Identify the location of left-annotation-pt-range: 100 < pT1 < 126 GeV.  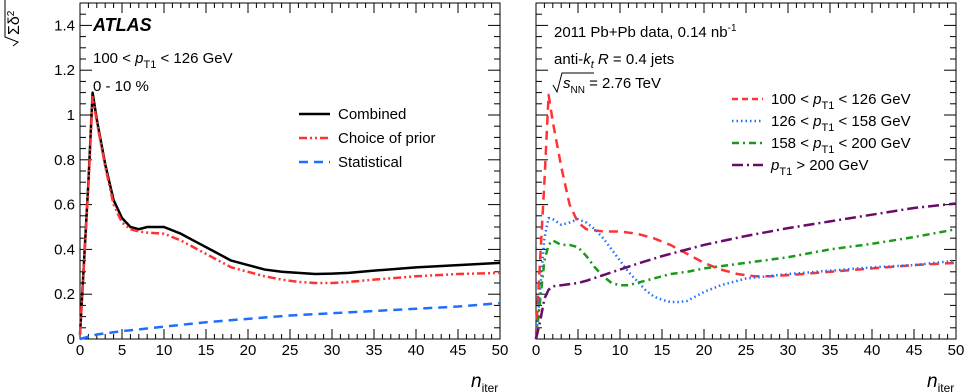
(163, 60).